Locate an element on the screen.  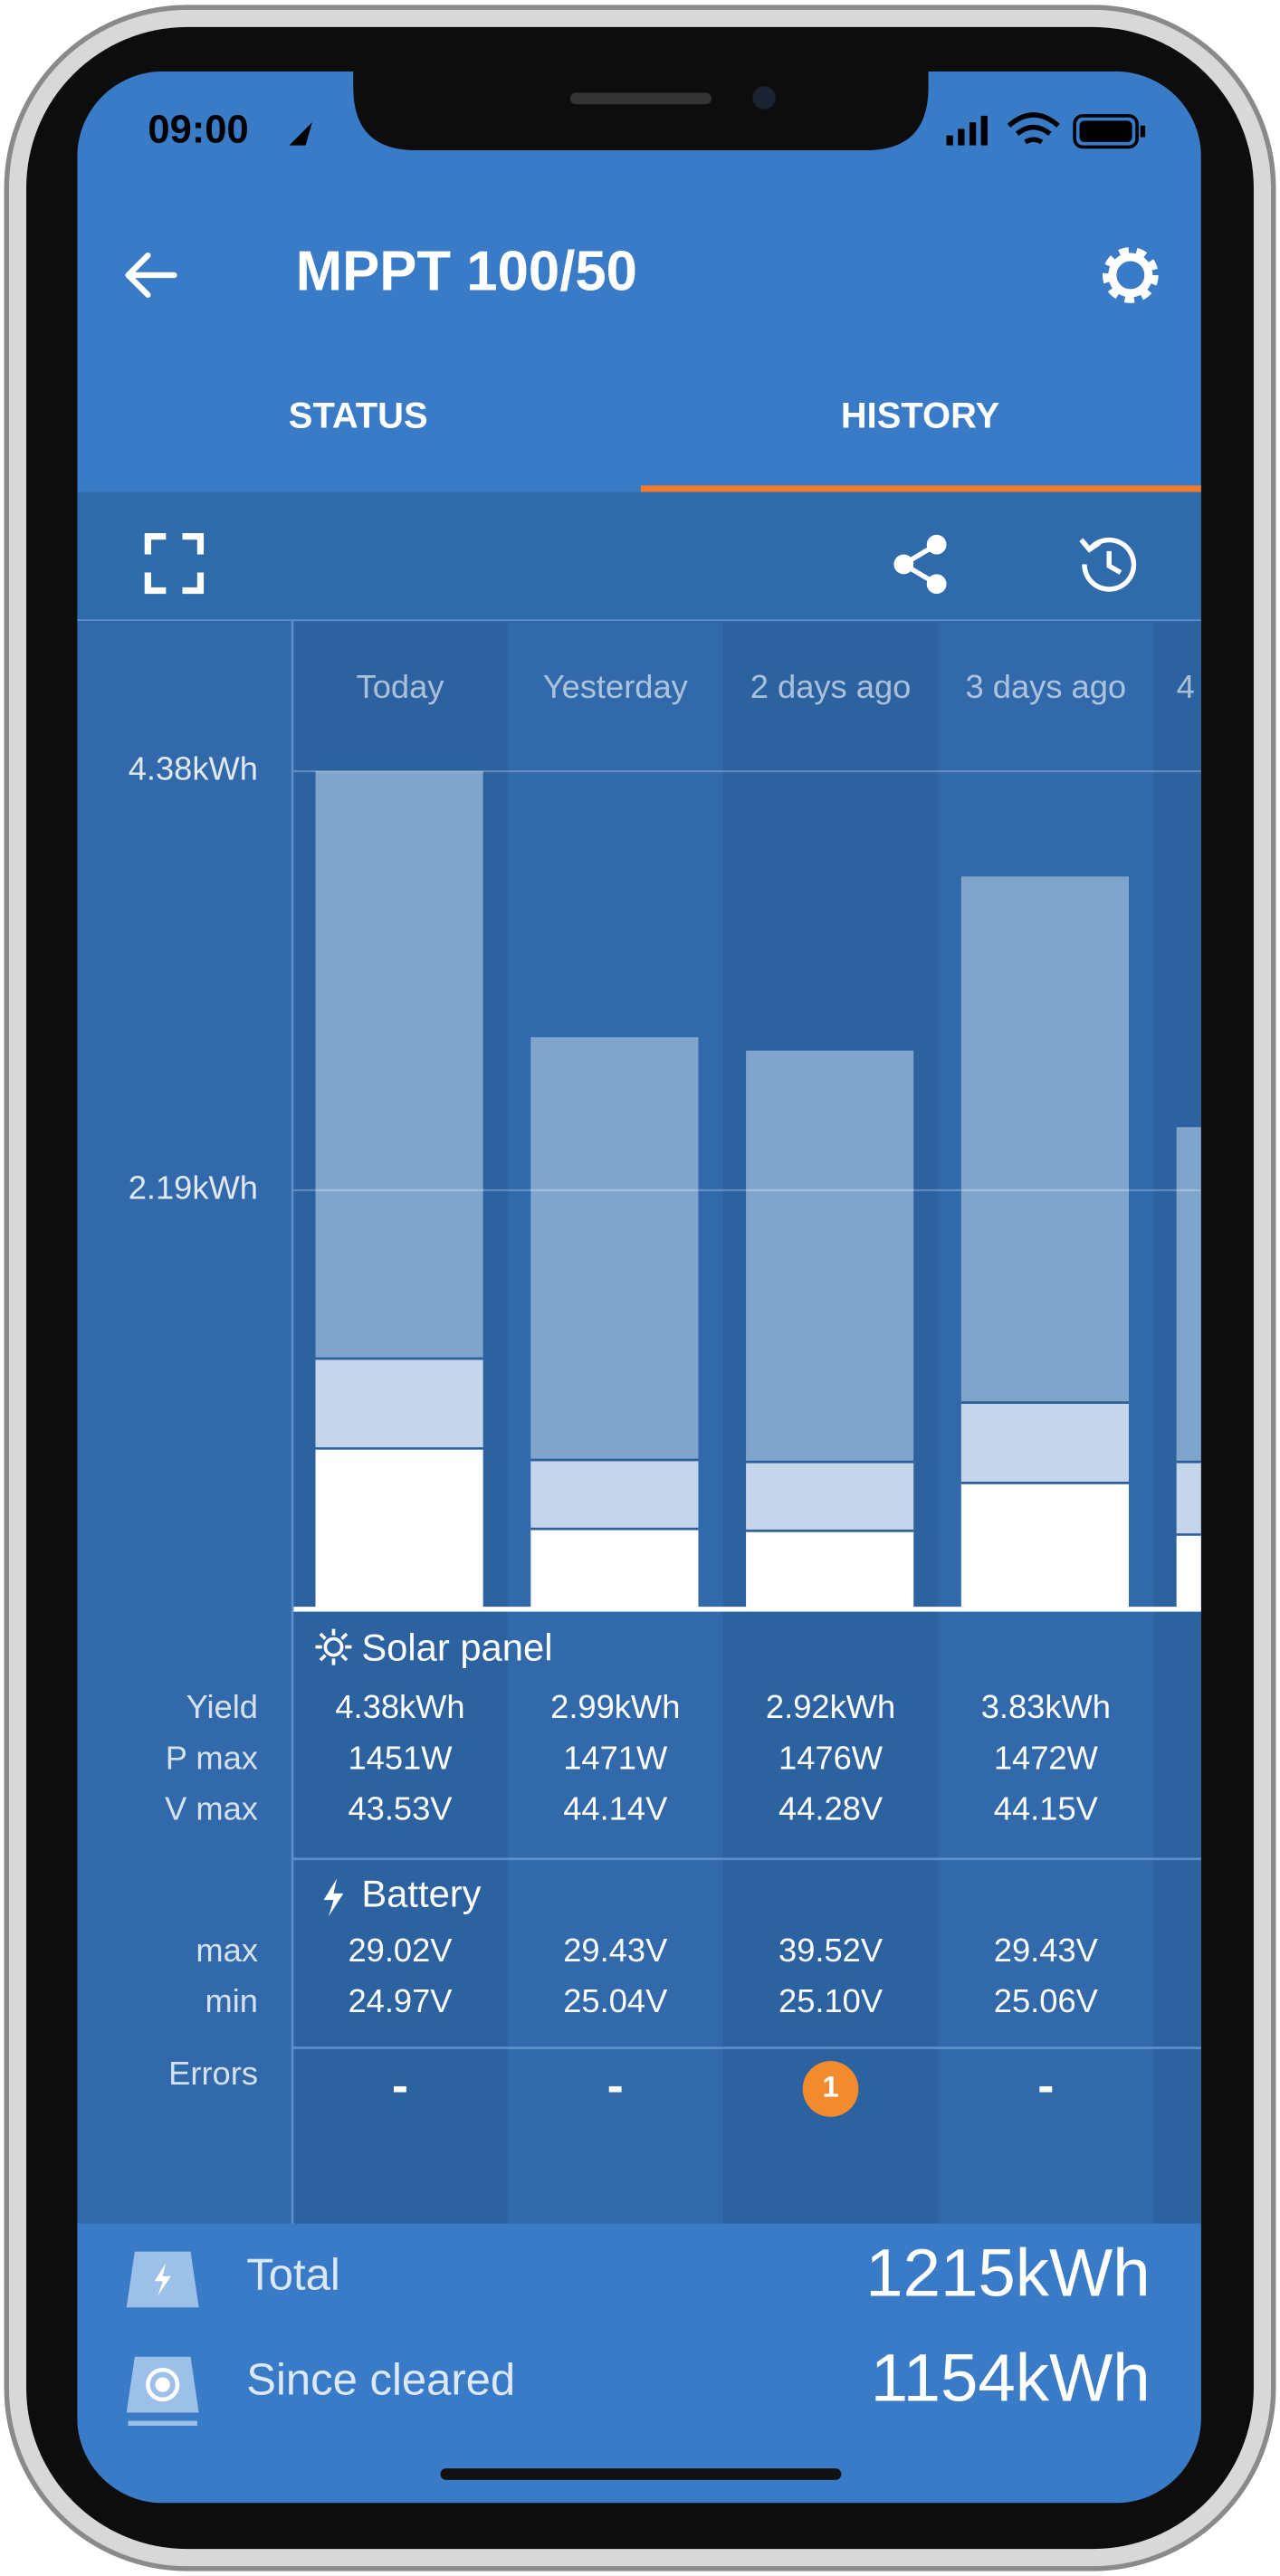
error-badge is located at coordinates (830, 2089).